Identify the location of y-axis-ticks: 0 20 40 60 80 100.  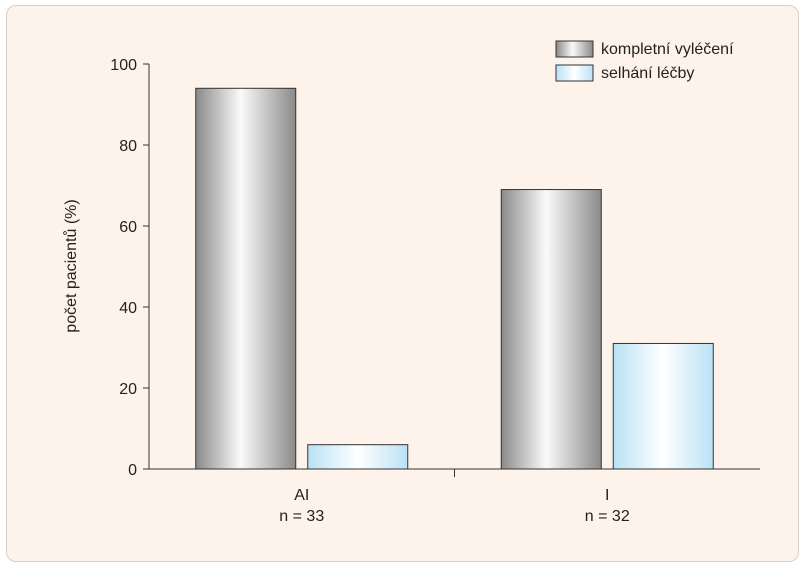
(129, 268).